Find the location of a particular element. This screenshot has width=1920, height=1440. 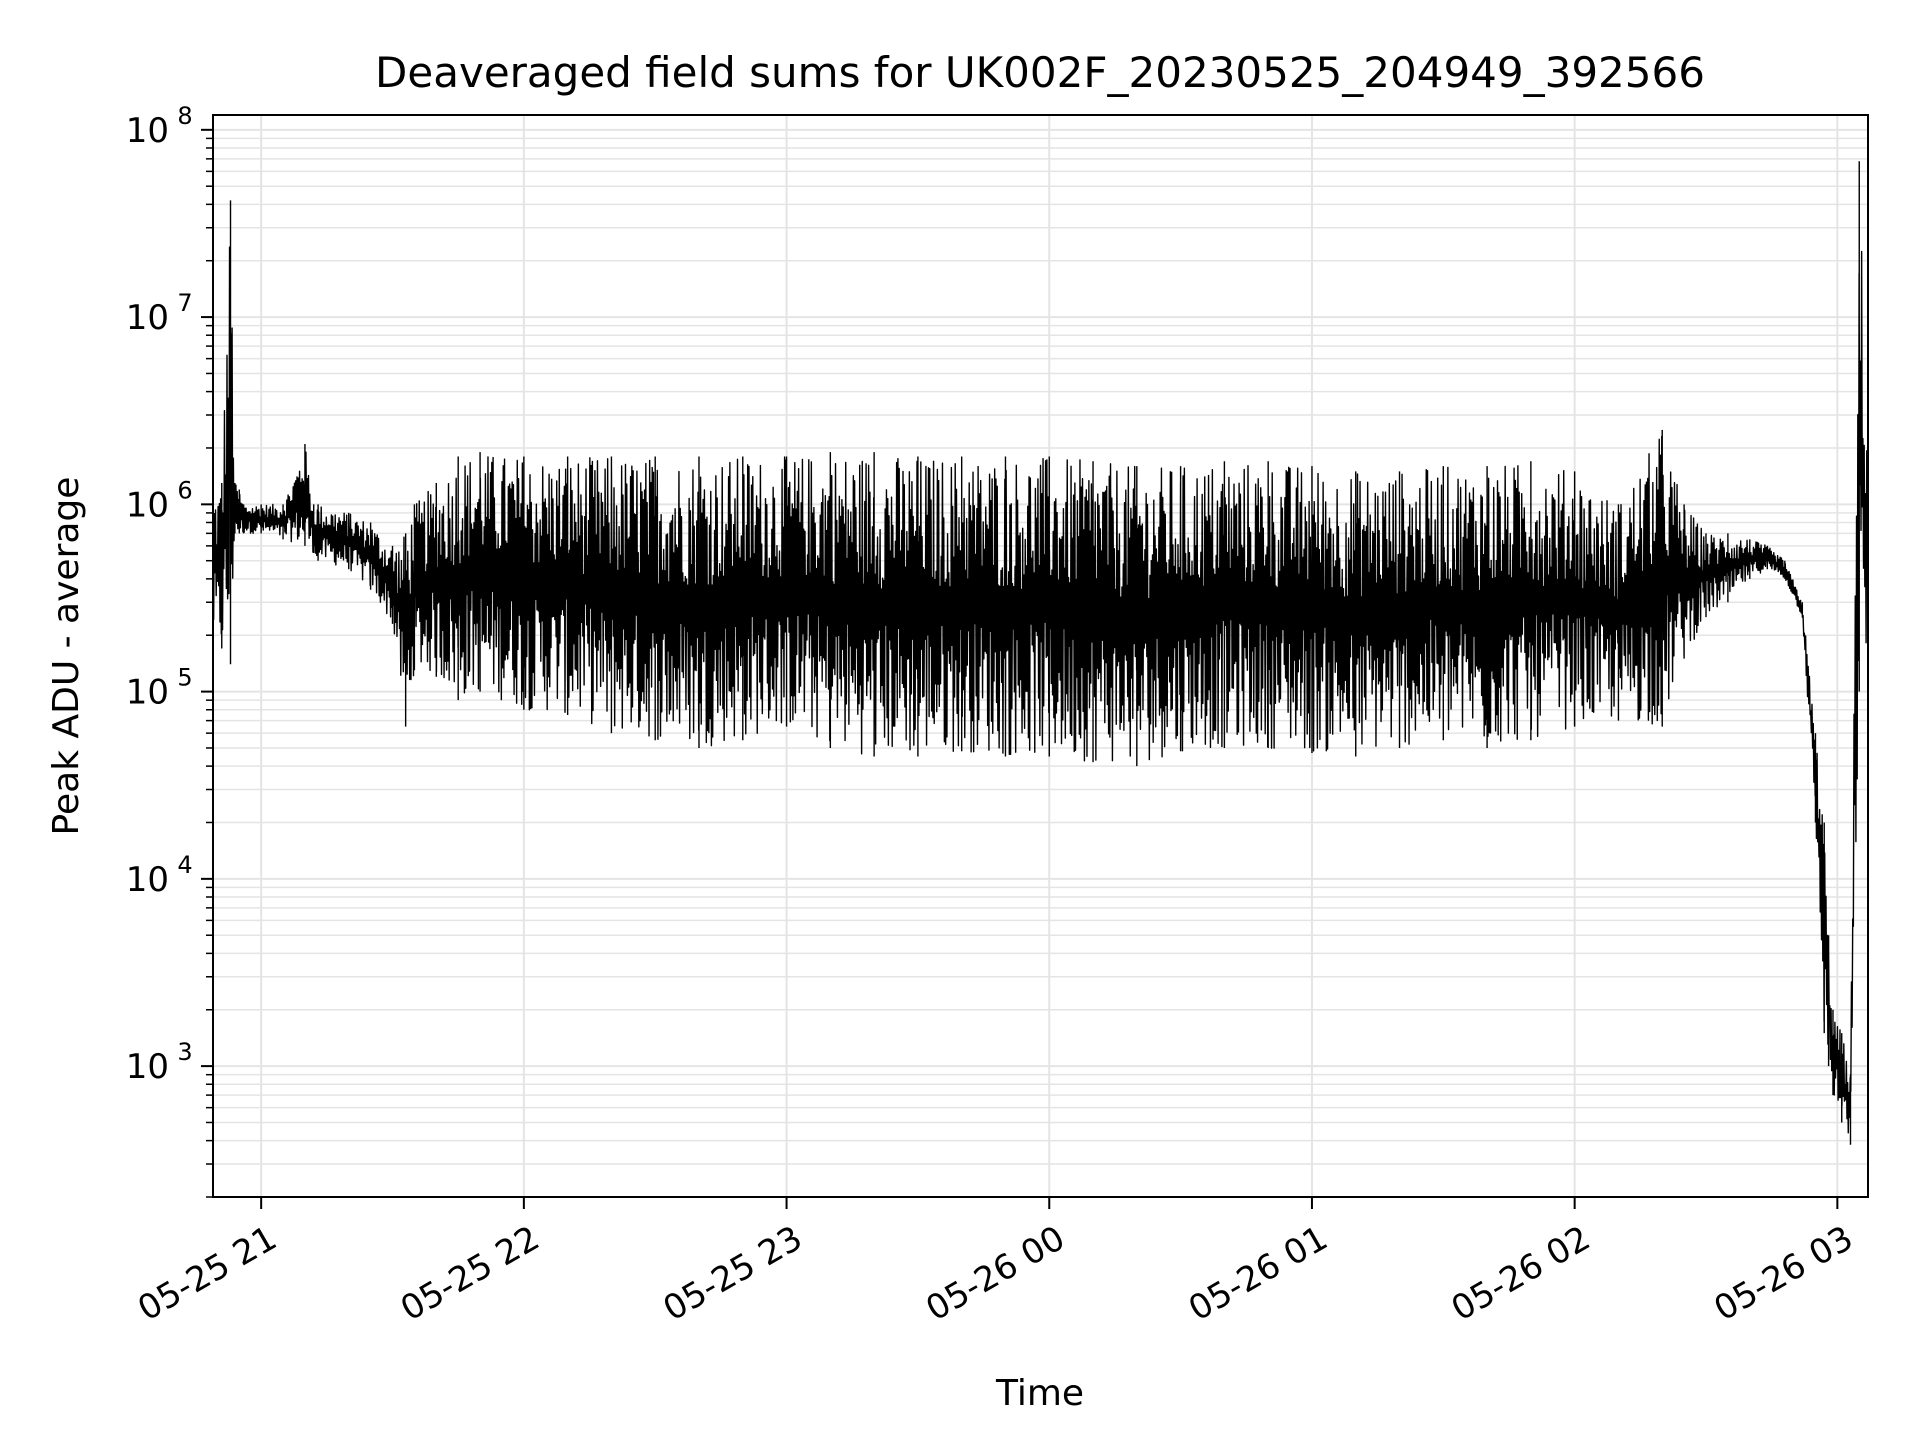

y-tick-exponent: 8 is located at coordinates (184, 116).